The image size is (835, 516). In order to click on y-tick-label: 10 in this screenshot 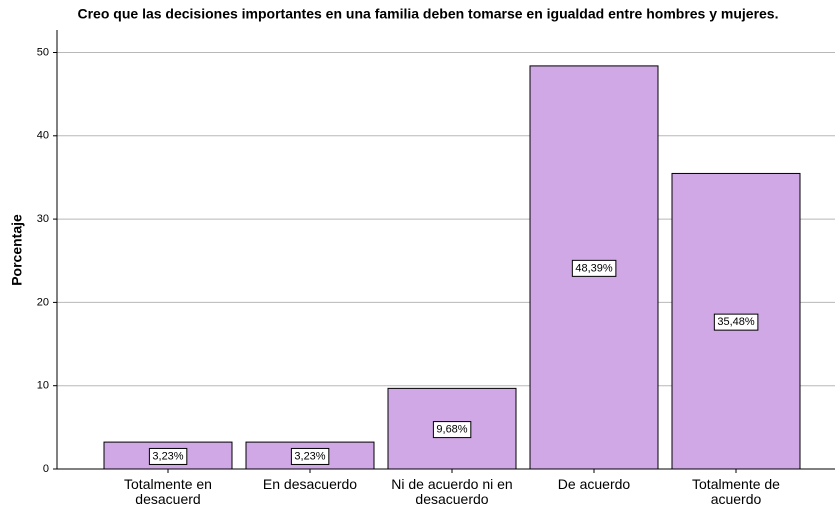, I will do `click(43, 386)`.